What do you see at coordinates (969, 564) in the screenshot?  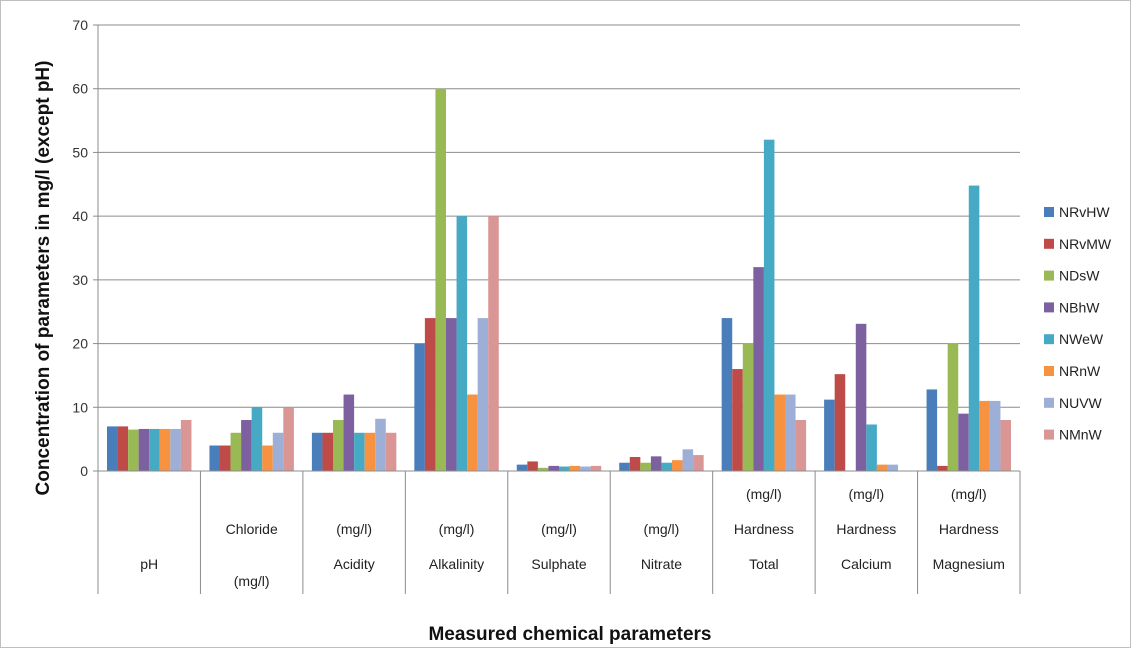 I see `category-label: Magnesium` at bounding box center [969, 564].